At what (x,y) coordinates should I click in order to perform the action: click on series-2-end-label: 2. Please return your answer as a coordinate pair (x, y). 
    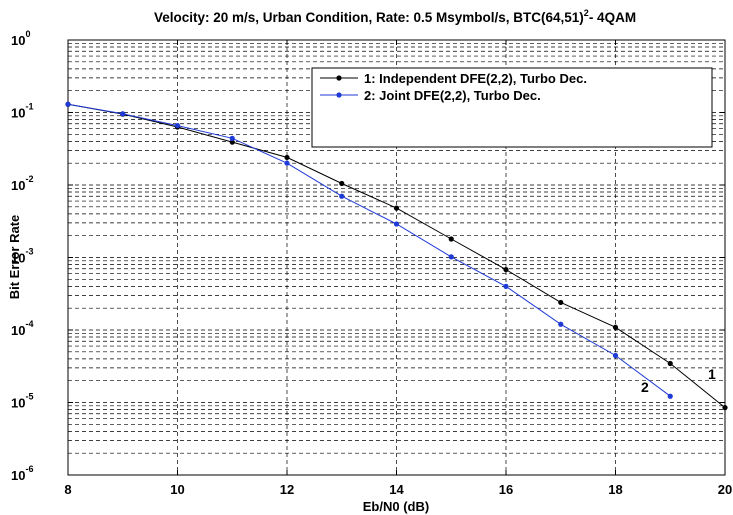
    Looking at the image, I should click on (645, 387).